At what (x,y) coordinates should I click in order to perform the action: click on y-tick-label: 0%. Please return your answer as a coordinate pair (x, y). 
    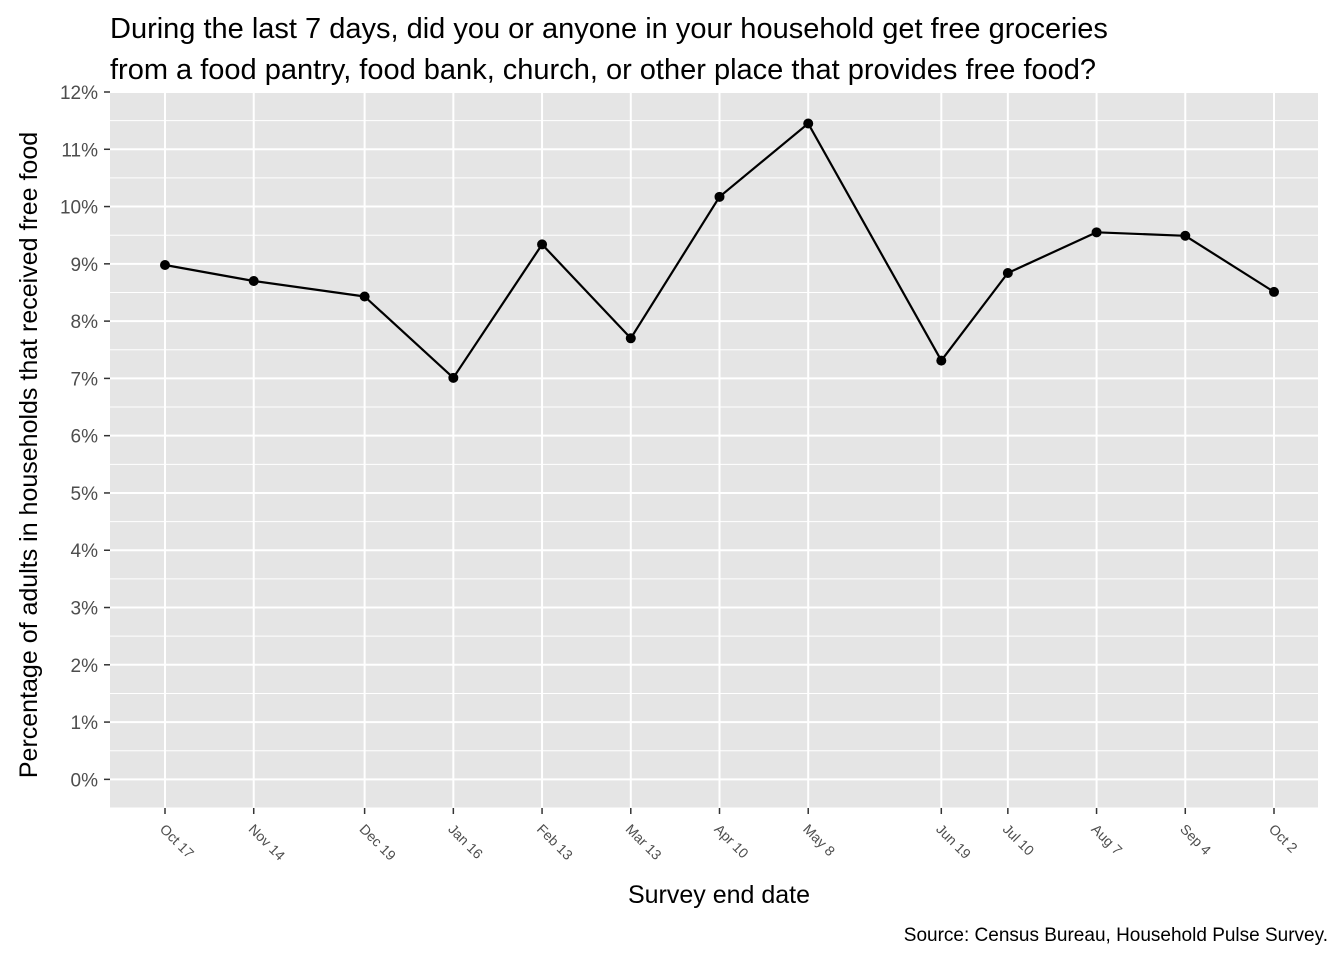
    Looking at the image, I should click on (85, 780).